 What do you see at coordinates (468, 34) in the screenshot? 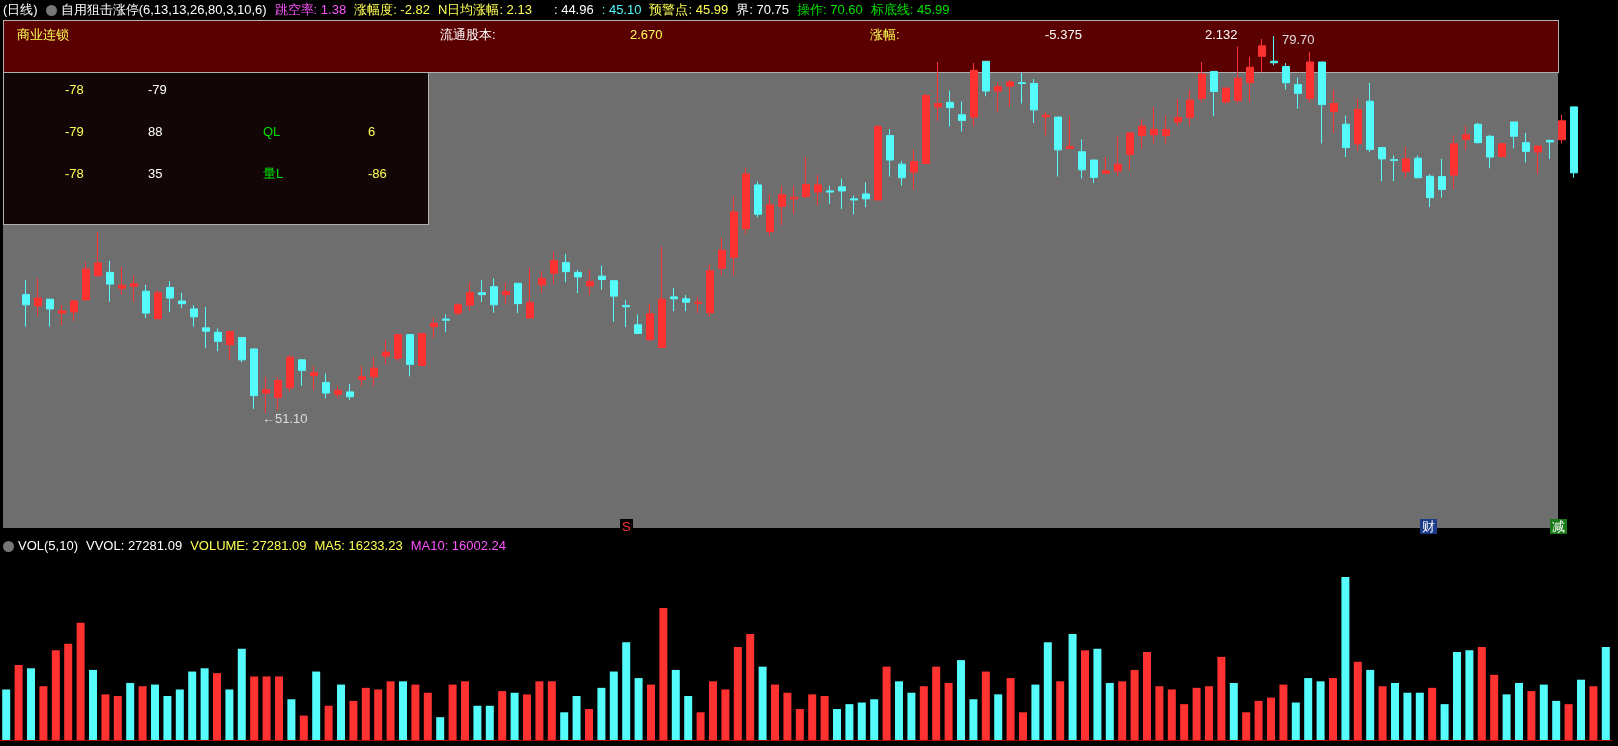
I see `annotation: 流通股本:` at bounding box center [468, 34].